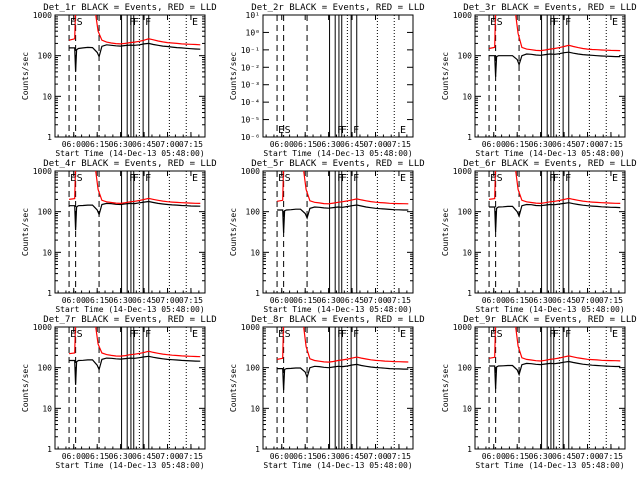  What do you see at coordinates (250, 85) in the screenshot?
I see `y-tick-label: 10⁻³` at bounding box center [250, 85].